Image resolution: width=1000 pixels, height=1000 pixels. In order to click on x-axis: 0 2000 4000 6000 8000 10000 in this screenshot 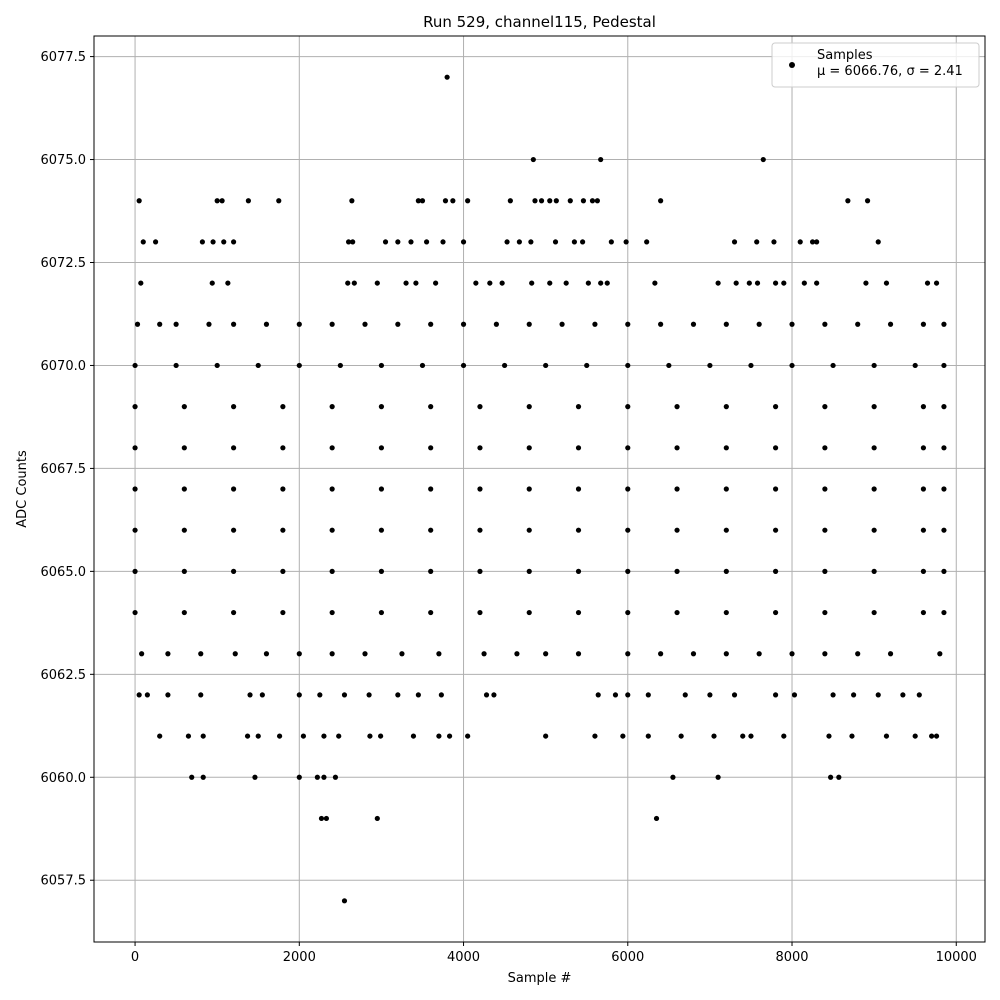, I will do `click(554, 953)`.